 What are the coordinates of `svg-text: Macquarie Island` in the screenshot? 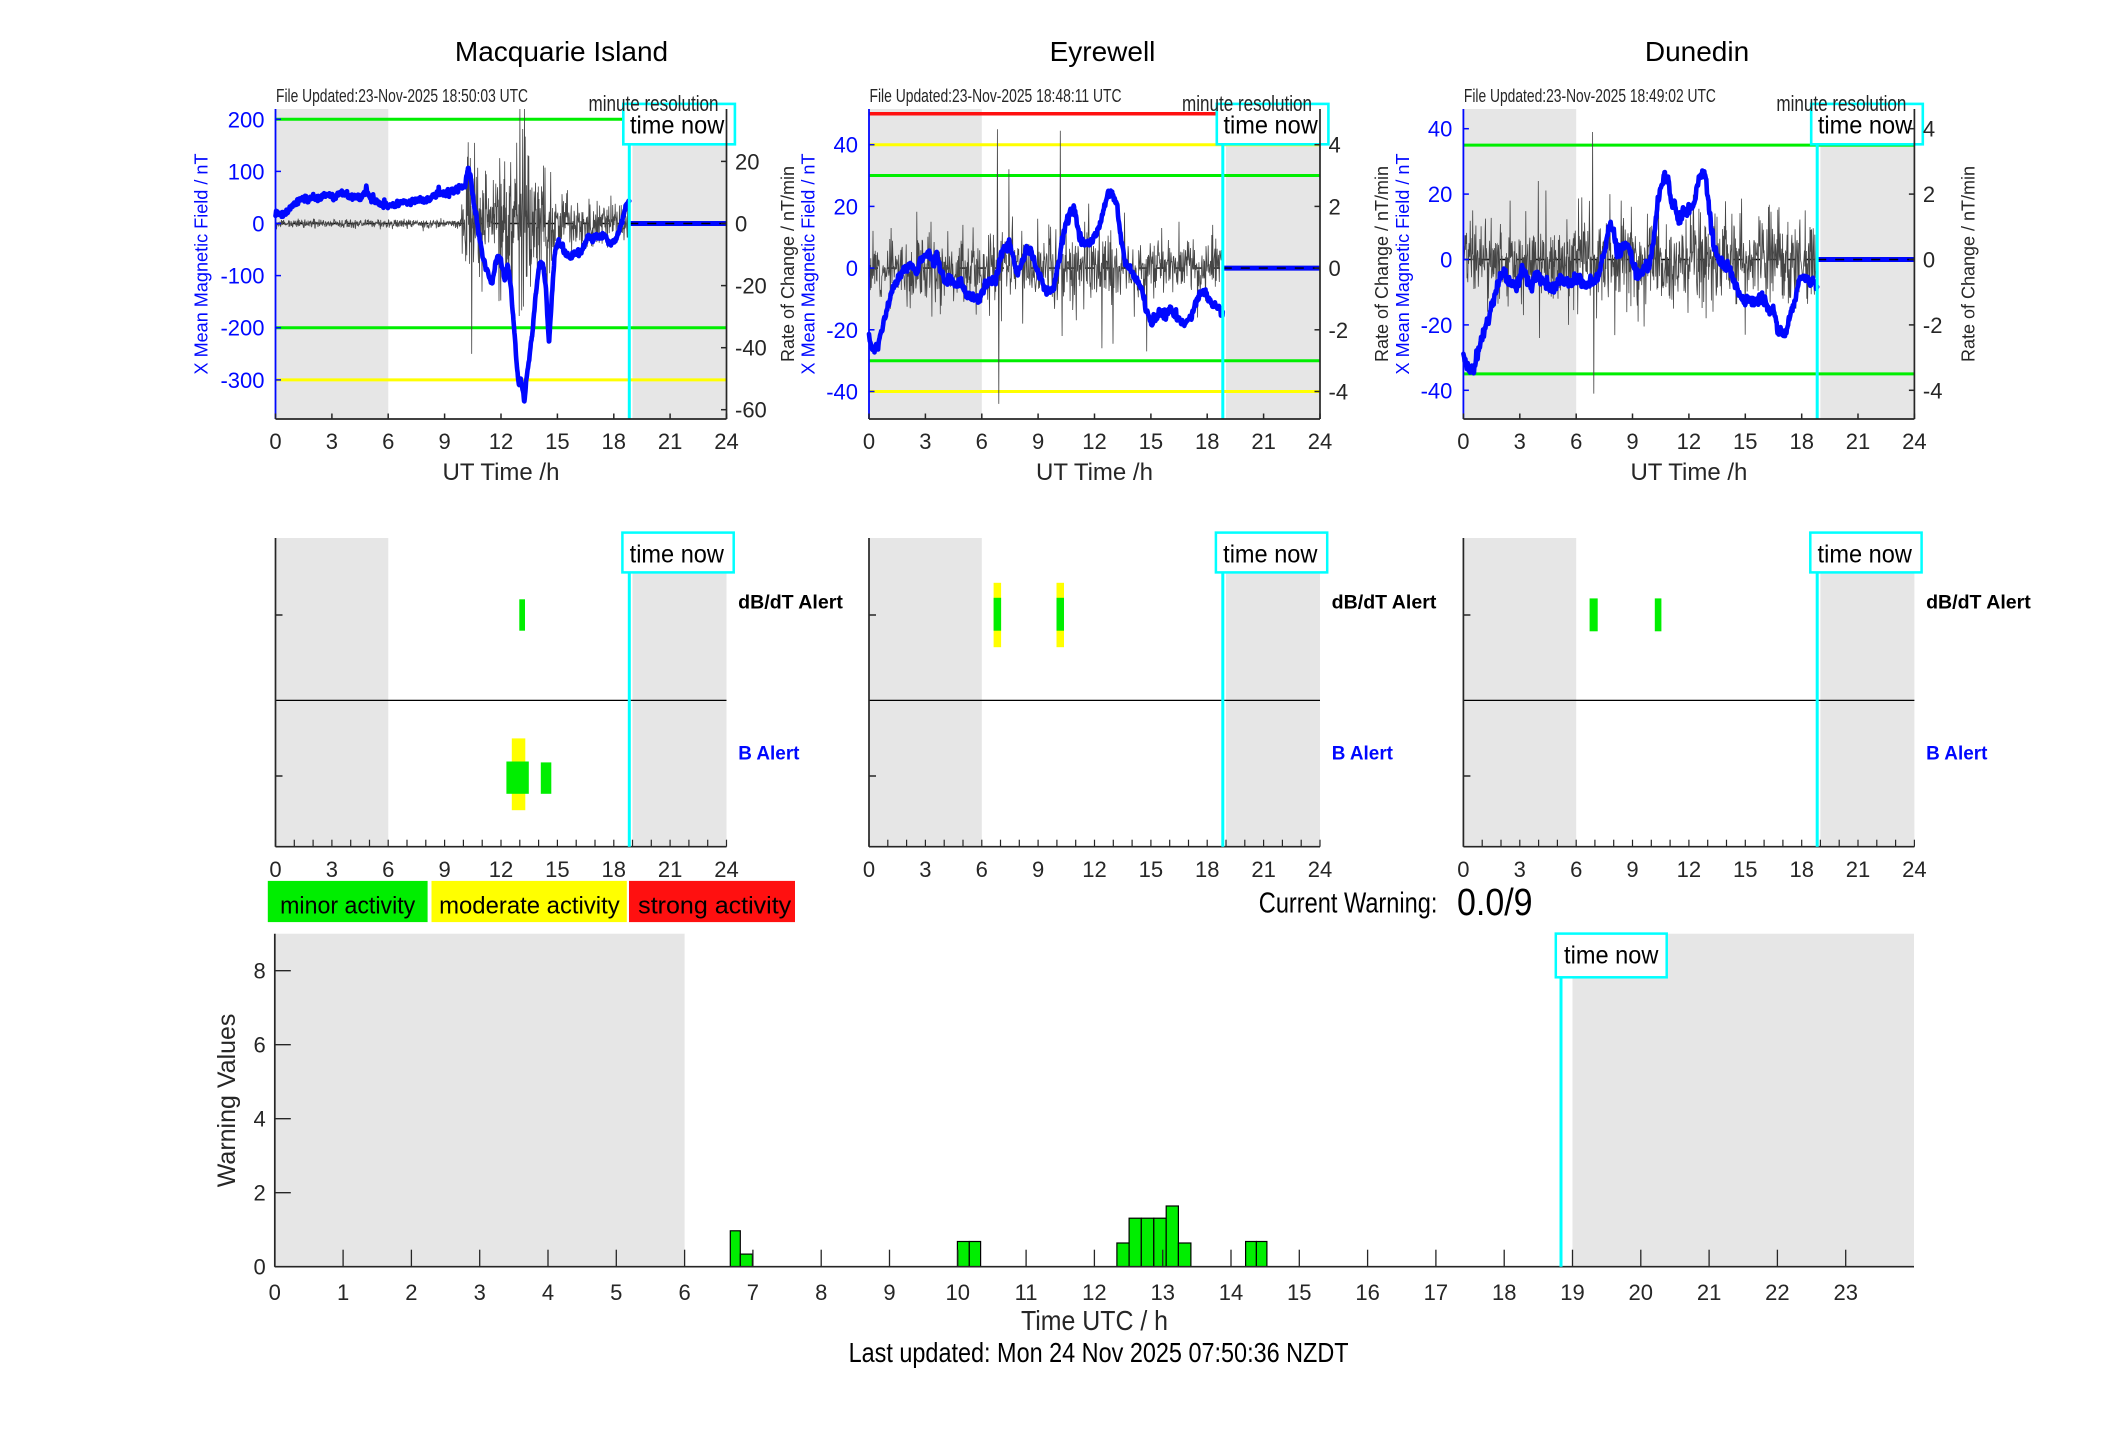 It's located at (561, 51).